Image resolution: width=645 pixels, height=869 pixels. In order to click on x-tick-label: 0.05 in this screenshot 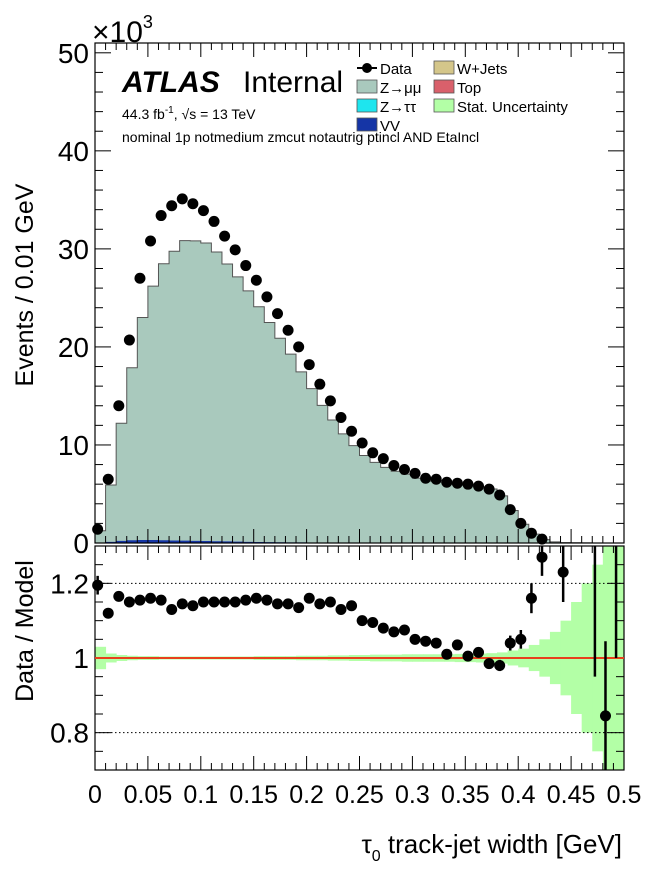, I will do `click(148, 795)`.